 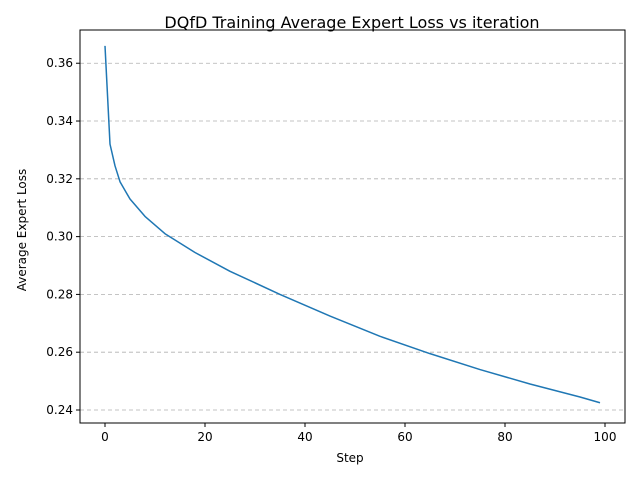 I want to click on x-tick-label: 60, so click(x=404, y=437).